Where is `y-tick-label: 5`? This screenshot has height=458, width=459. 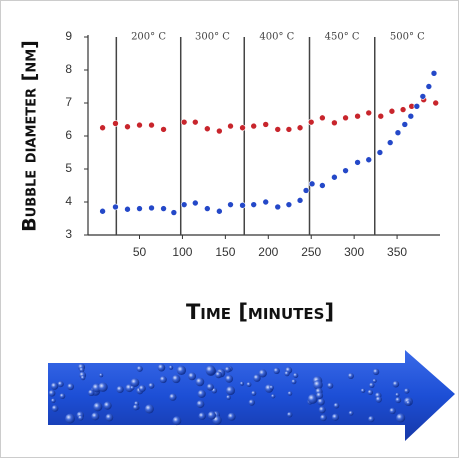
y-tick-label: 5 is located at coordinates (68, 168).